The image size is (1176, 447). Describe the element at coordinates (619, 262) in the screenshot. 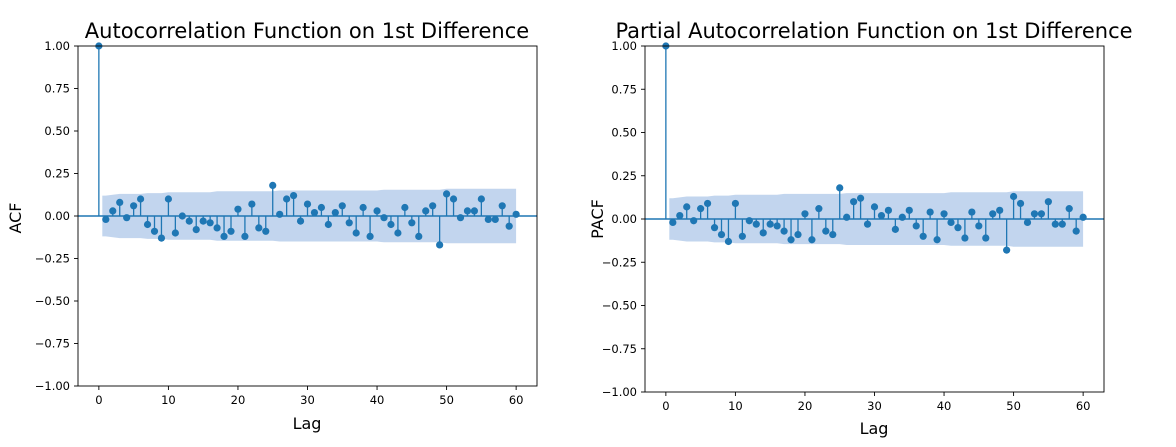

I see `pacf-ytick-label: −0.25` at that location.